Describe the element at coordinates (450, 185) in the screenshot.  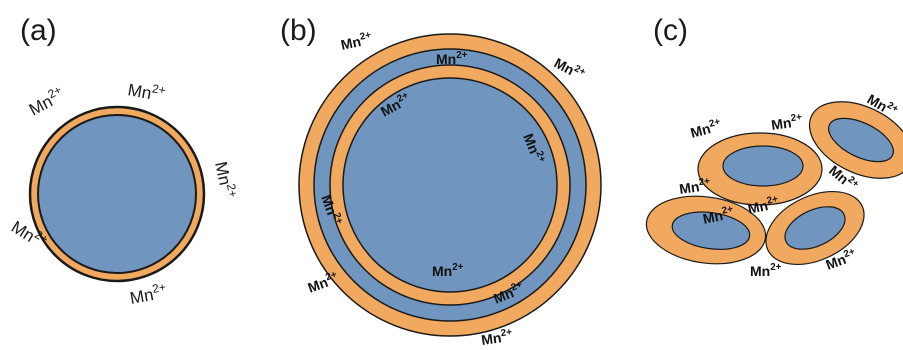
I see `panel-b-inner-core` at that location.